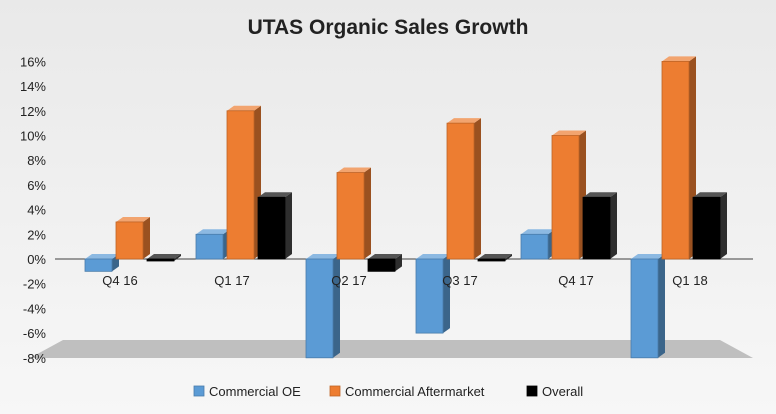 The height and width of the screenshot is (414, 776). What do you see at coordinates (562, 391) in the screenshot?
I see `legend-label: Overall` at bounding box center [562, 391].